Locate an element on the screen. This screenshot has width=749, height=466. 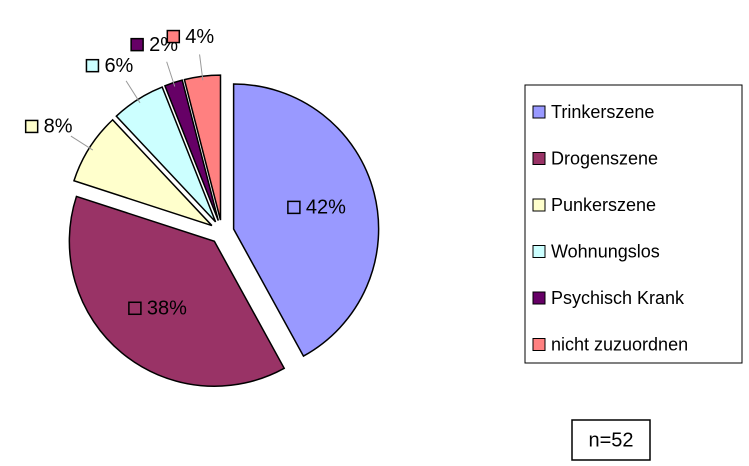
annotation-box is located at coordinates (611, 440).